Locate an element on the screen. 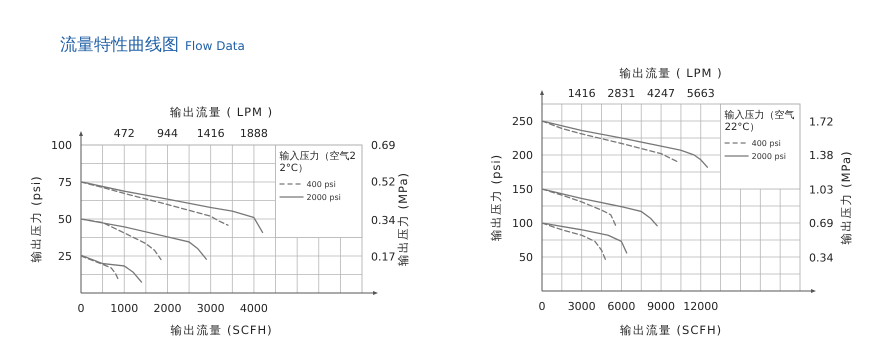  y2-tick-label: 0.17 is located at coordinates (383, 257).